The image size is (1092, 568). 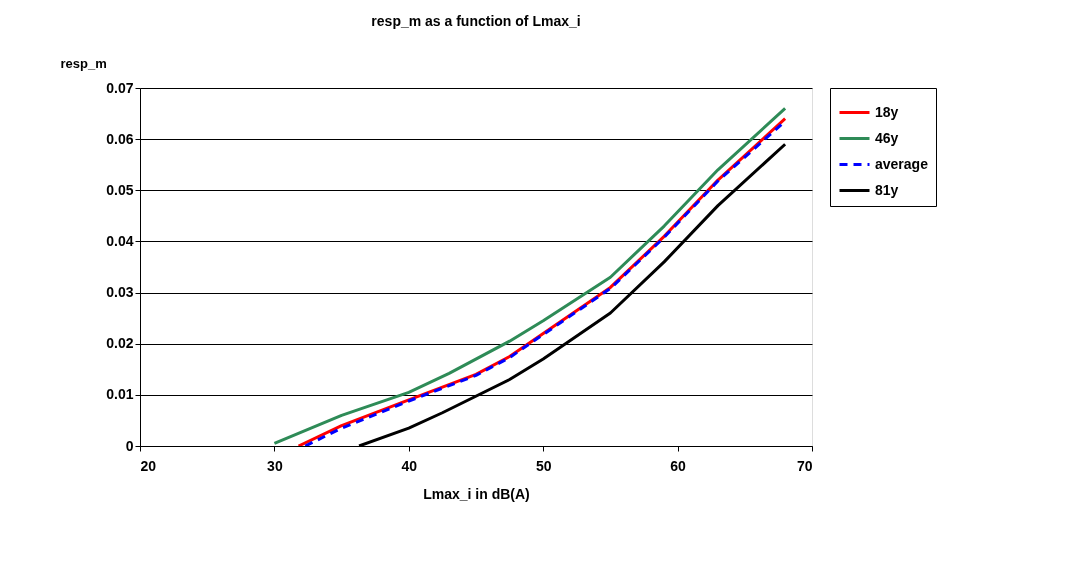 What do you see at coordinates (887, 137) in the screenshot?
I see `legend-label: 46y` at bounding box center [887, 137].